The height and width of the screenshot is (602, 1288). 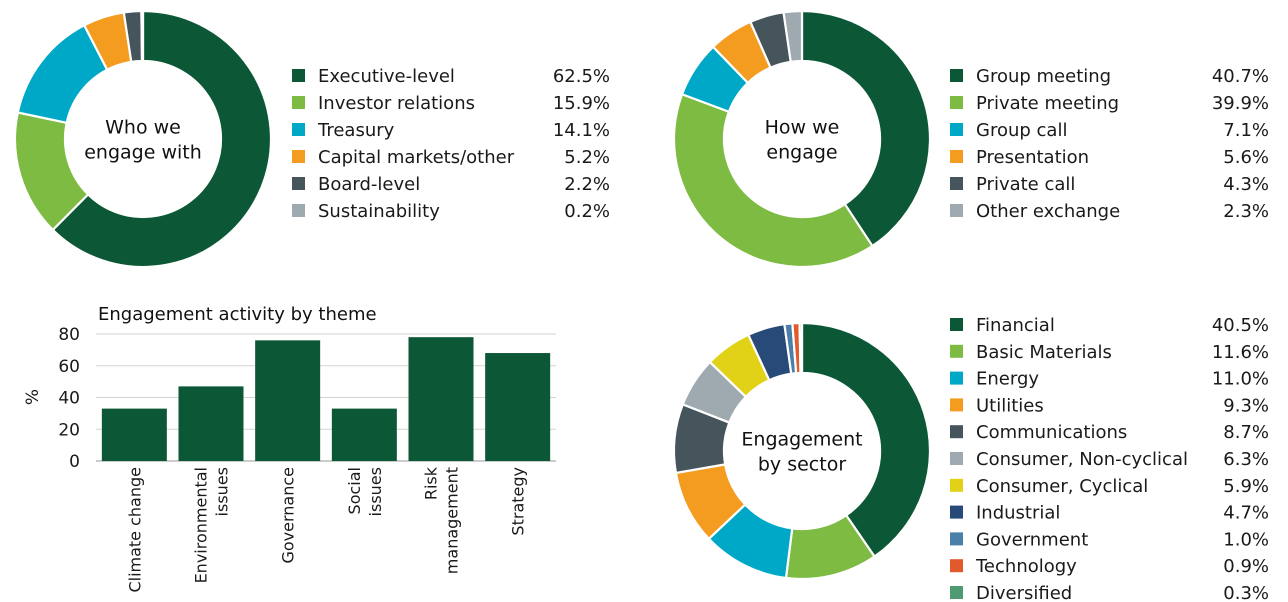 What do you see at coordinates (288, 515) in the screenshot?
I see `category-label: Governance` at bounding box center [288, 515].